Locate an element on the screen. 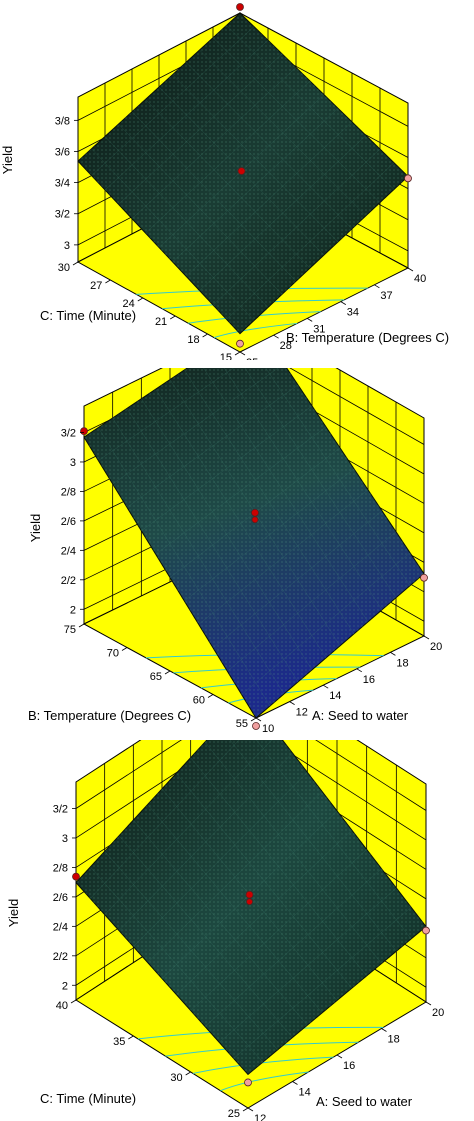 Image resolution: width=474 pixels, height=1121 pixels. z-tick-label: 3/4 is located at coordinates (62, 184).